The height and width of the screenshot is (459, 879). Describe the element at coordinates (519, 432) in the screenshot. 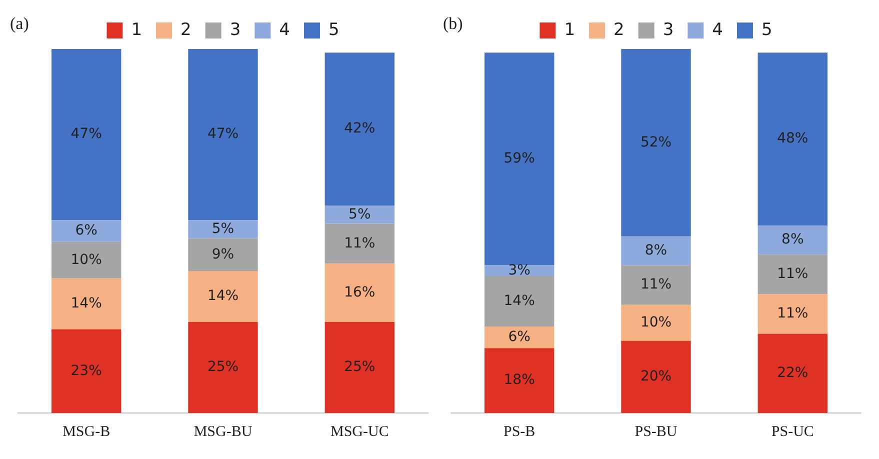

I see `x-tick-label: PS-B` at that location.